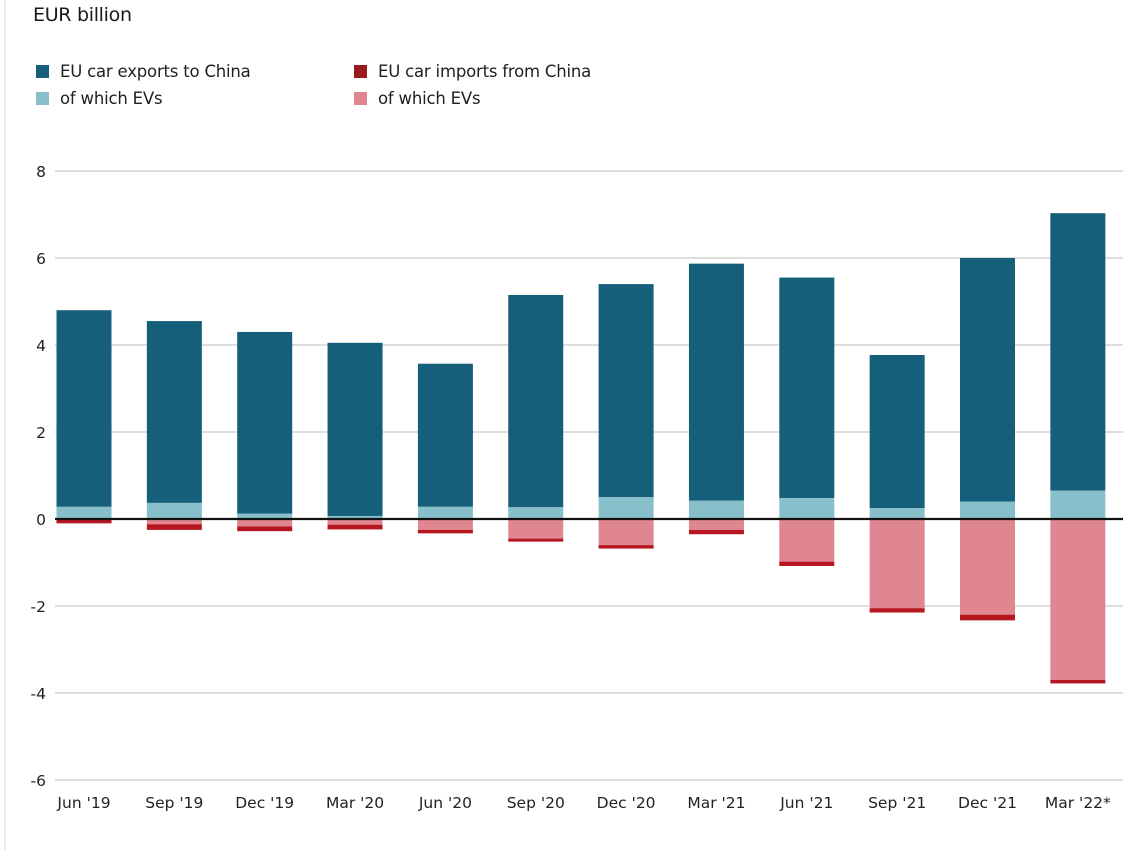 The image size is (1148, 850). What do you see at coordinates (429, 98) in the screenshot?
I see `legend-label-imports-evs: of which EVs` at bounding box center [429, 98].